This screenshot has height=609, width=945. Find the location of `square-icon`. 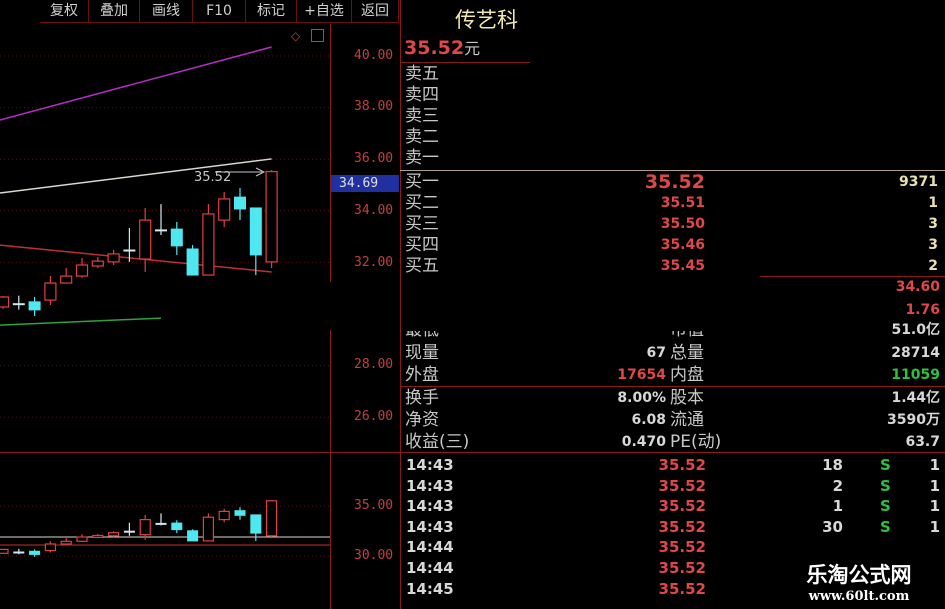

square-icon is located at coordinates (317, 35).